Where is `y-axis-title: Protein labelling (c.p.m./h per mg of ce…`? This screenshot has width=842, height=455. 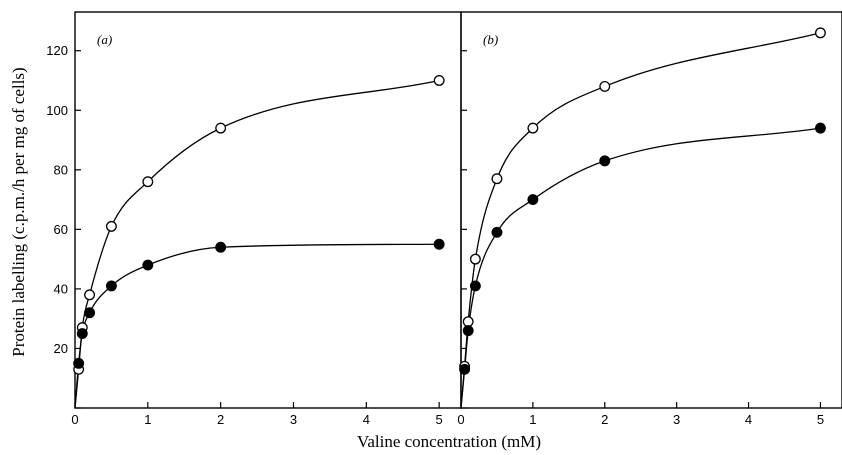 y-axis-title: Protein labelling (c.p.m./h per mg of ce… is located at coordinates (18, 211).